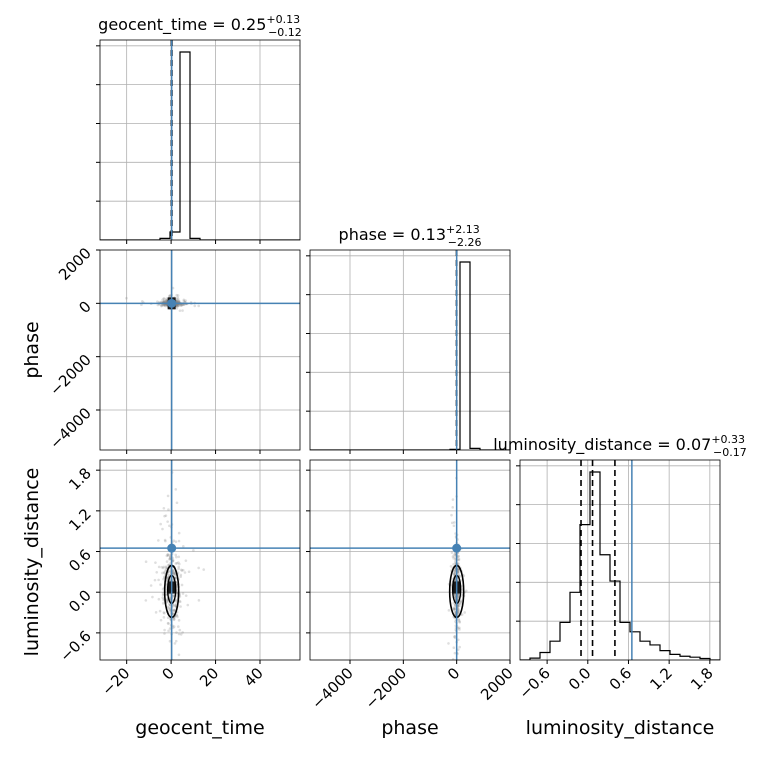  I want to click on tick-label-x: 1.8, so click(702, 679).